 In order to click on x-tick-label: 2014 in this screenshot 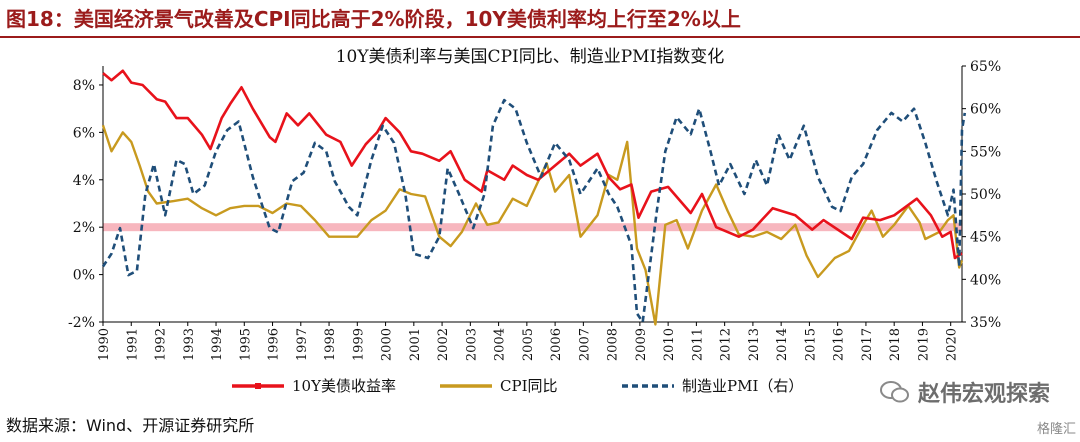, I will do `click(782, 344)`.